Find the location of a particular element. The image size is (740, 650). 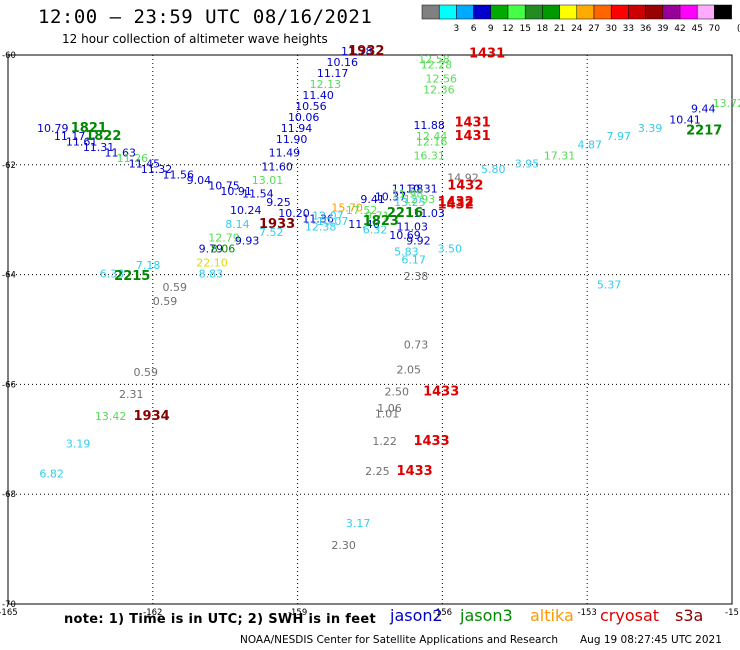

wave-height-value: 8.06 is located at coordinates (223, 249).